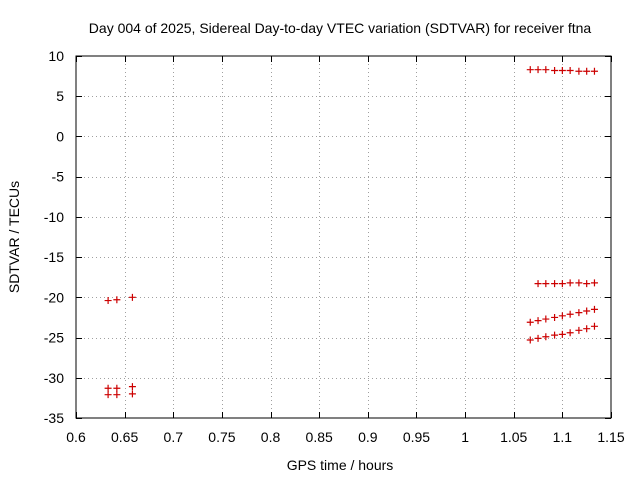 The width and height of the screenshot is (640, 480). I want to click on y-tick-label: -25, so click(54, 338).